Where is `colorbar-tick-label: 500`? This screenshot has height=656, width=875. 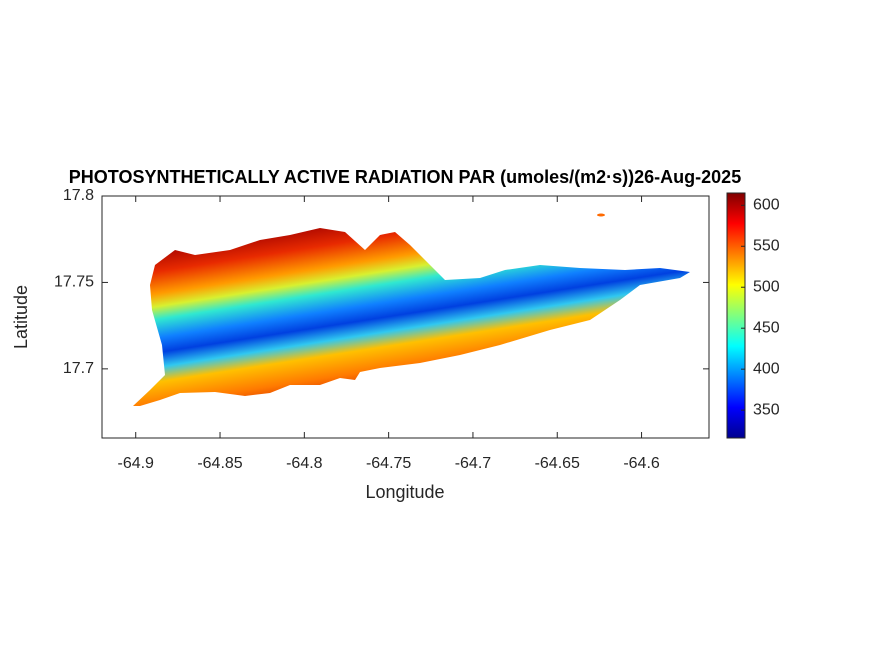
colorbar-tick-label: 500 is located at coordinates (766, 286).